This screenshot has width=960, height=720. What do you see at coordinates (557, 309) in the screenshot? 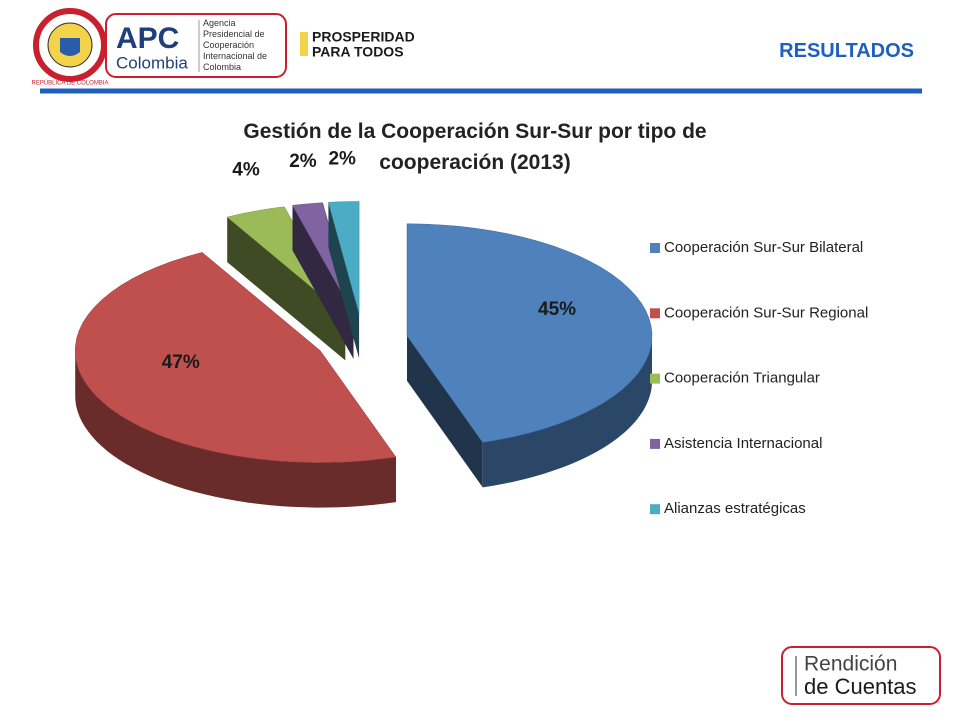
I see `data-label: 45%` at bounding box center [557, 309].